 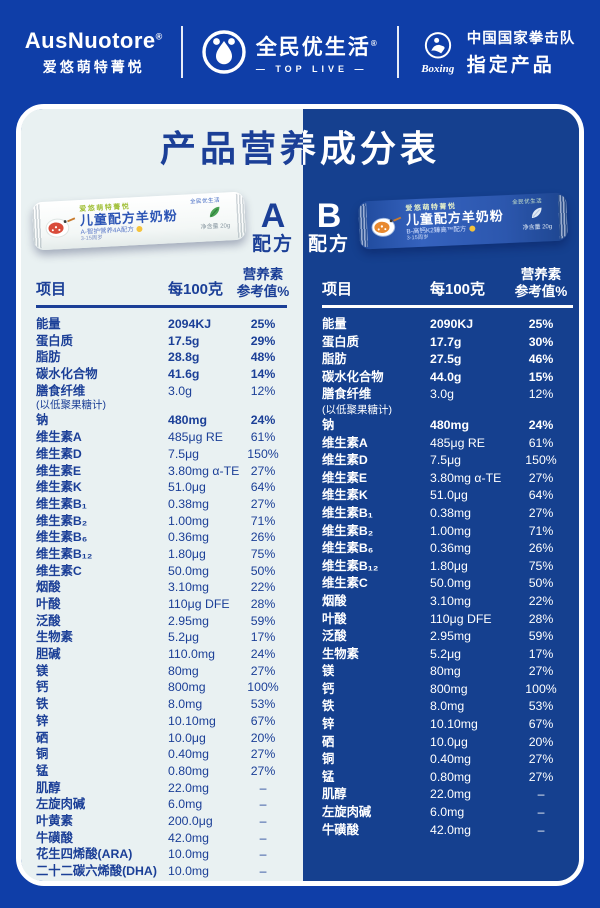 What do you see at coordinates (161, 420) in the screenshot?
I see `nutrition-row: 钠 480mg 24%` at bounding box center [161, 420].